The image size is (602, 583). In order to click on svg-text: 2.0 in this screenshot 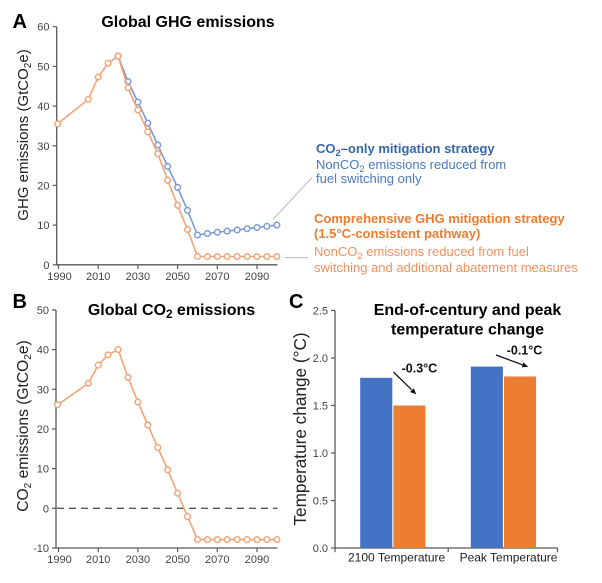, I will do `click(320, 359)`.